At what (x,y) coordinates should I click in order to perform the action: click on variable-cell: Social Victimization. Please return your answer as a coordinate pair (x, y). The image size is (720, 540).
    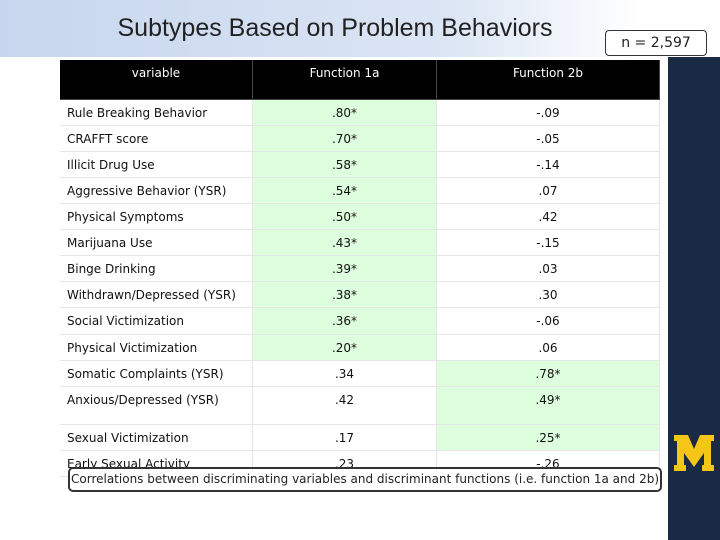
    Looking at the image, I should click on (156, 321).